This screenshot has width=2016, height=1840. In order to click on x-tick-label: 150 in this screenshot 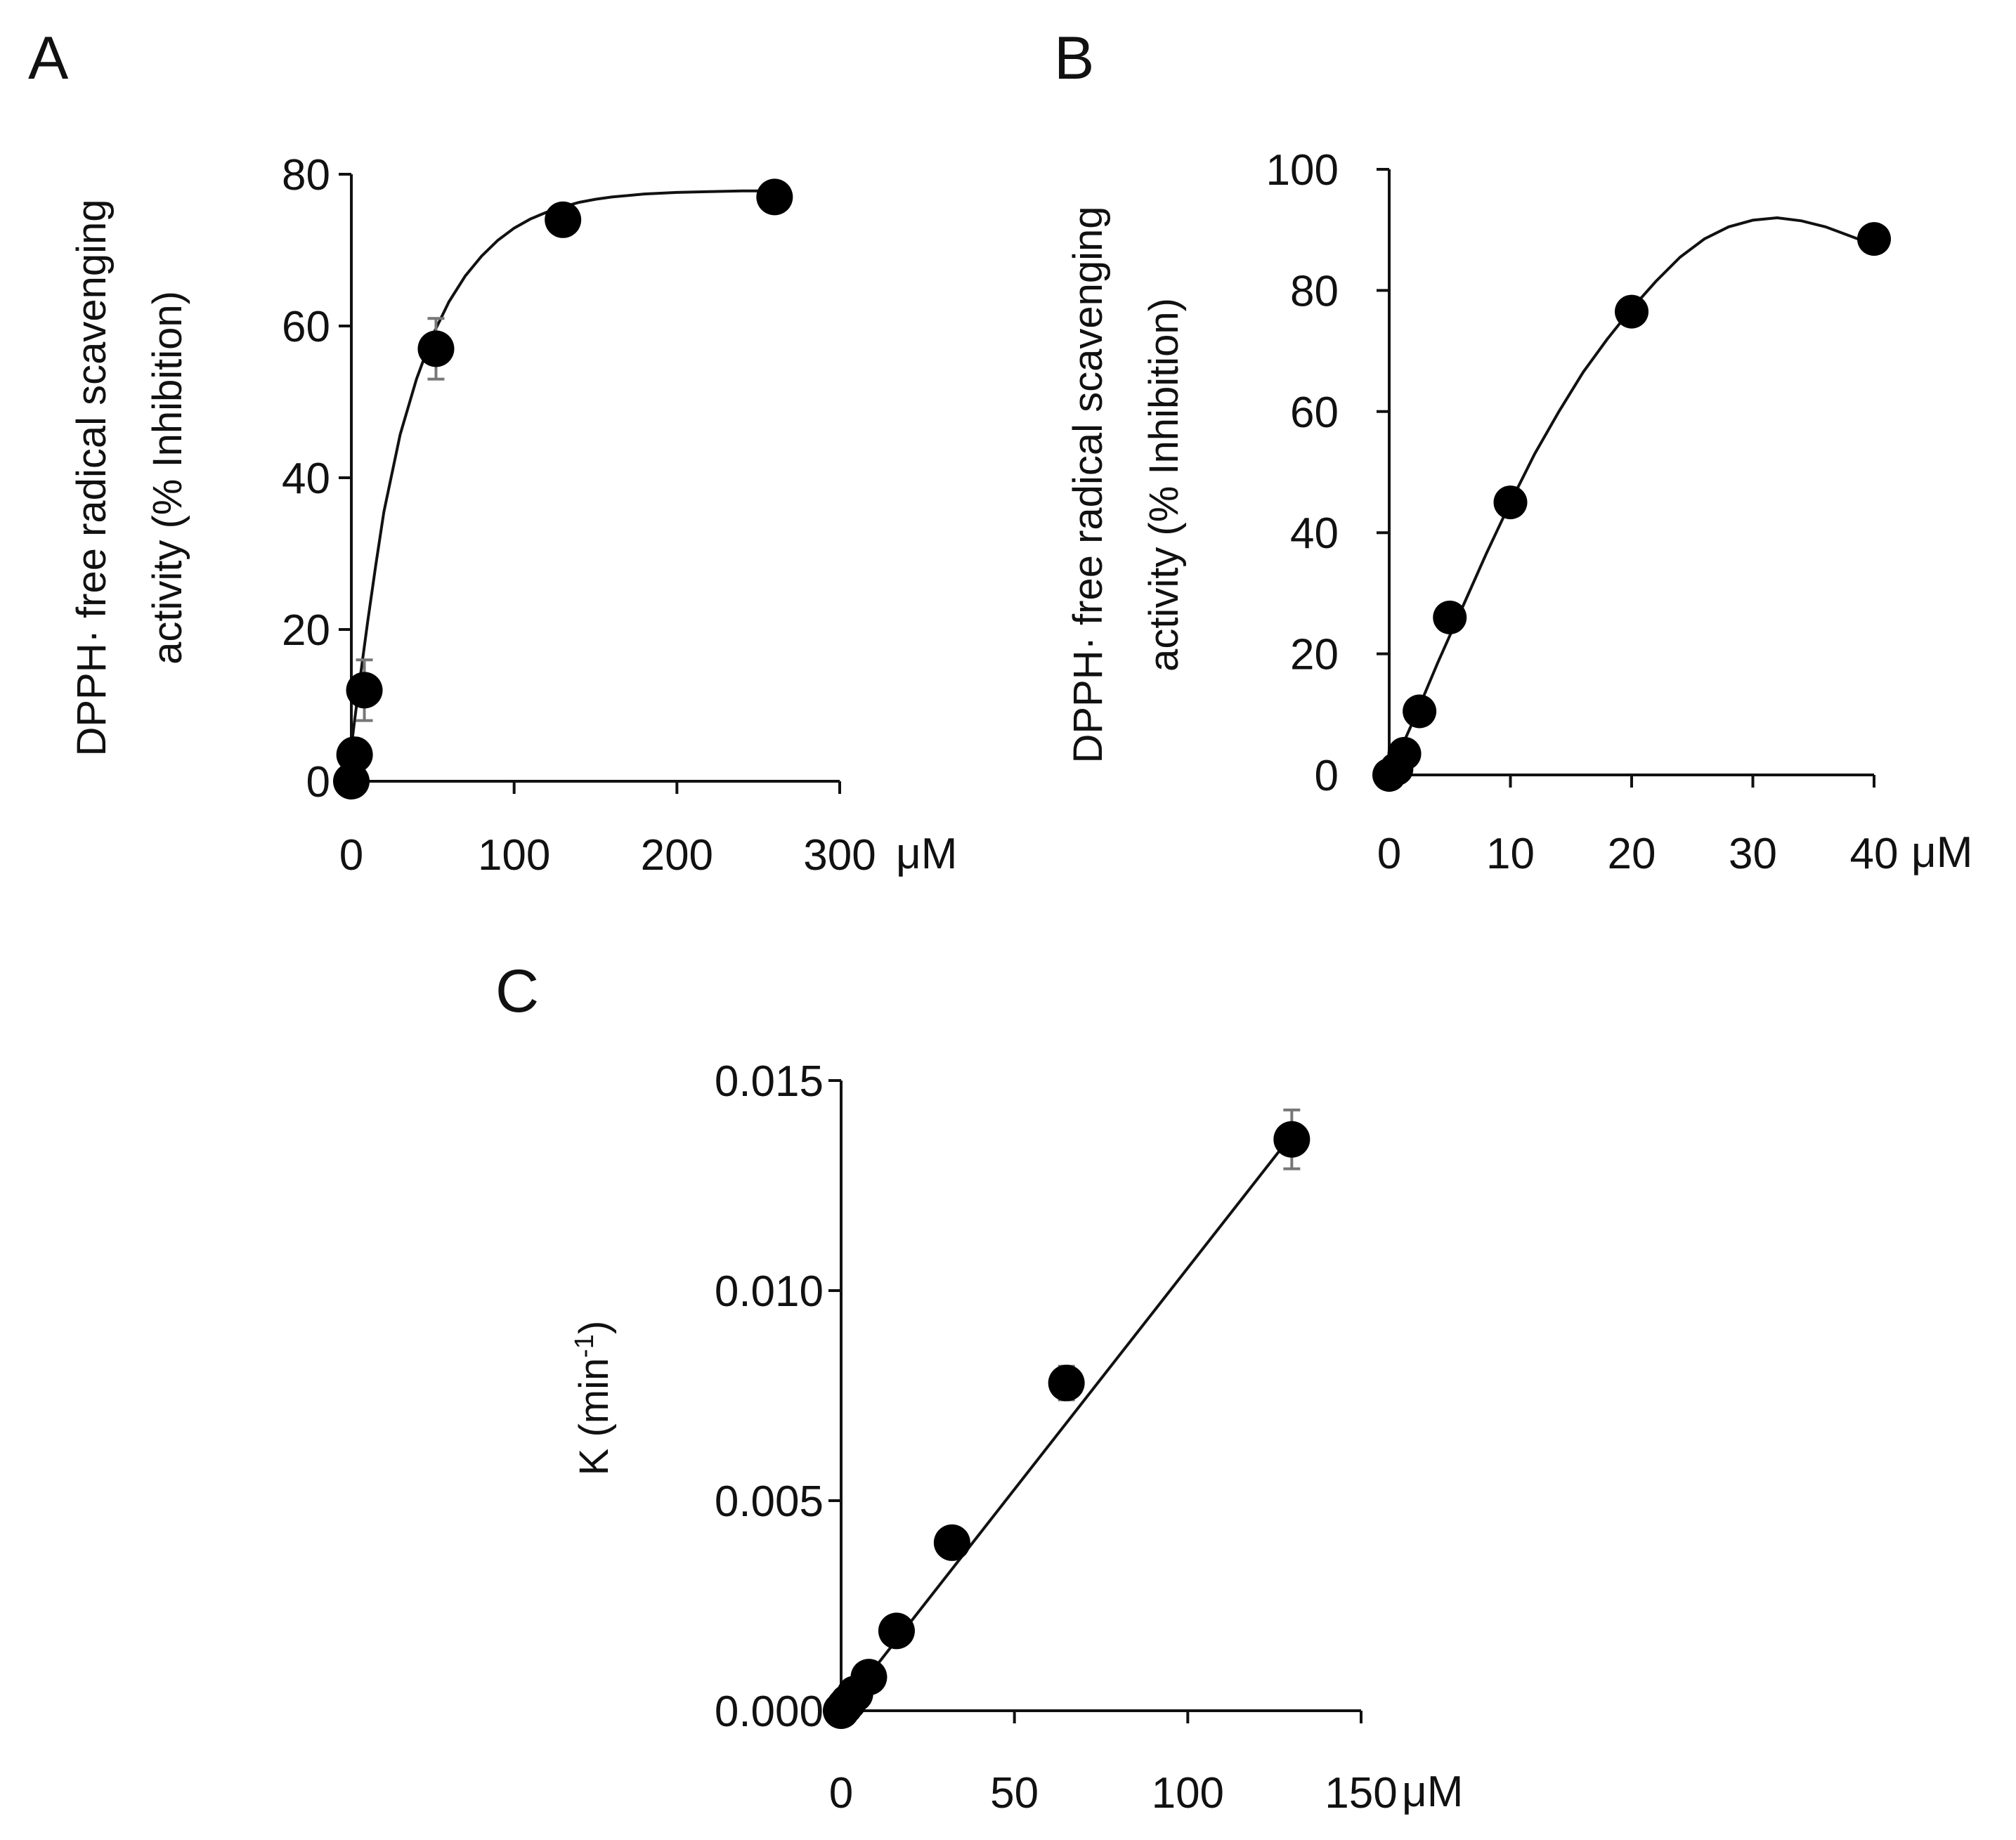, I will do `click(1361, 1793)`.